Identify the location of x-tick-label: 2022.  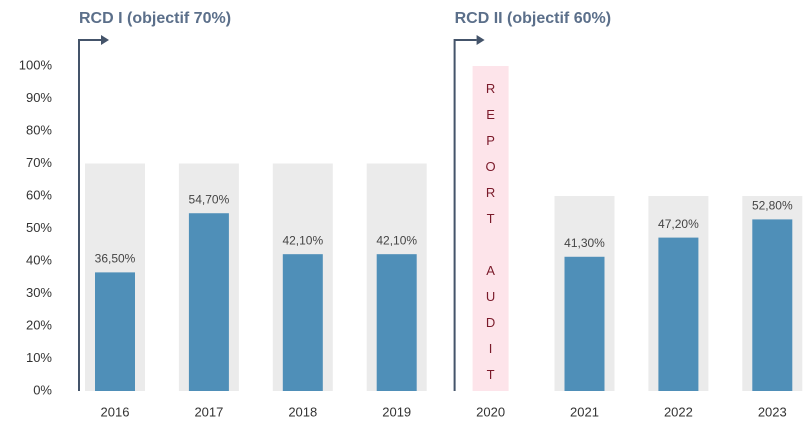
(678, 411).